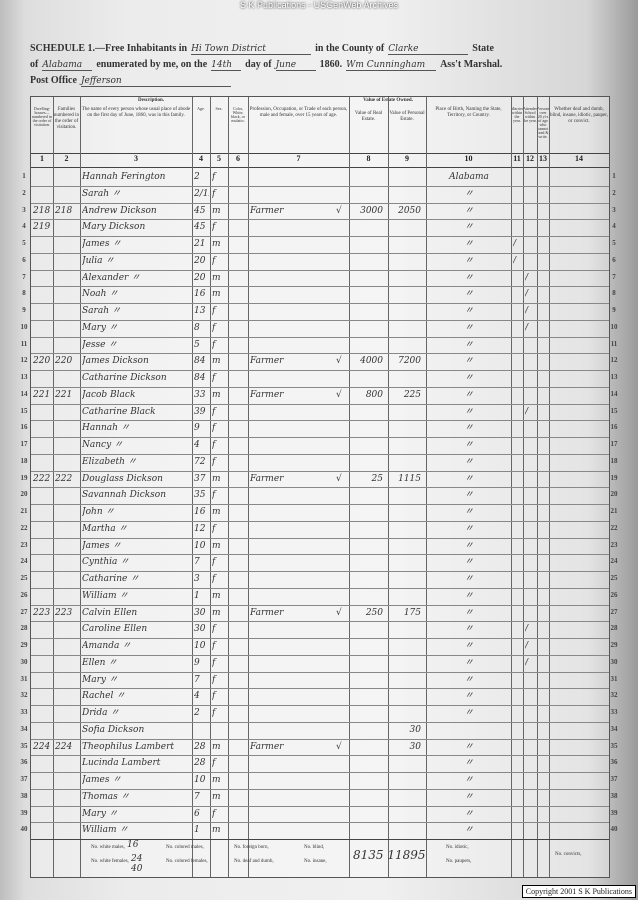  Describe the element at coordinates (201, 158) in the screenshot. I see `column-number-4: 4` at that location.